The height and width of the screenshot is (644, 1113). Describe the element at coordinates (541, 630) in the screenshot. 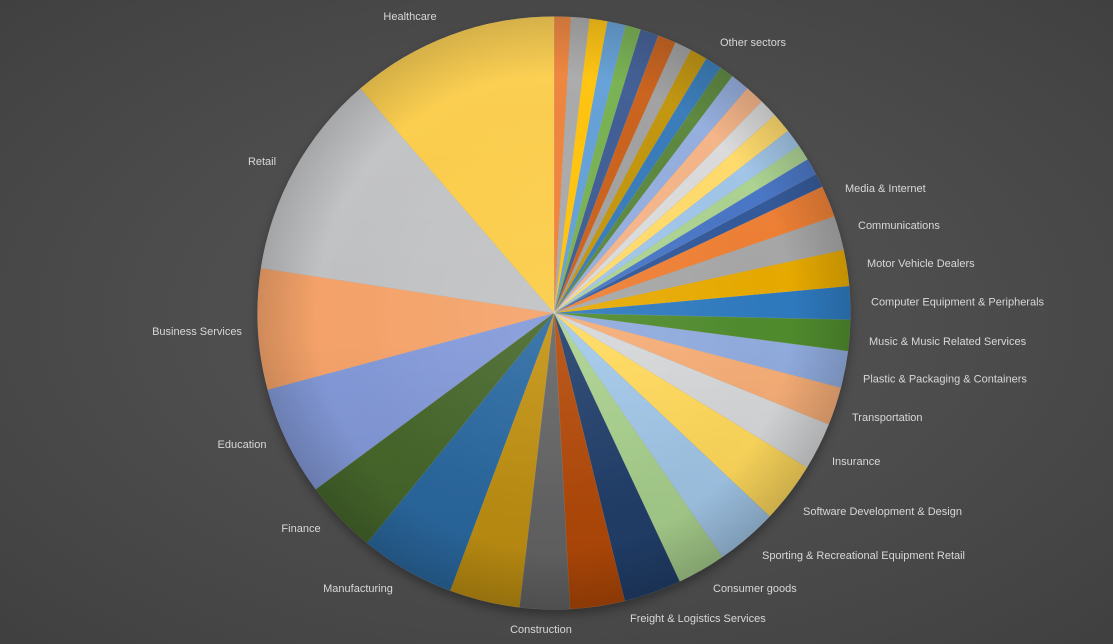

I see `svg-text: Construction` at that location.